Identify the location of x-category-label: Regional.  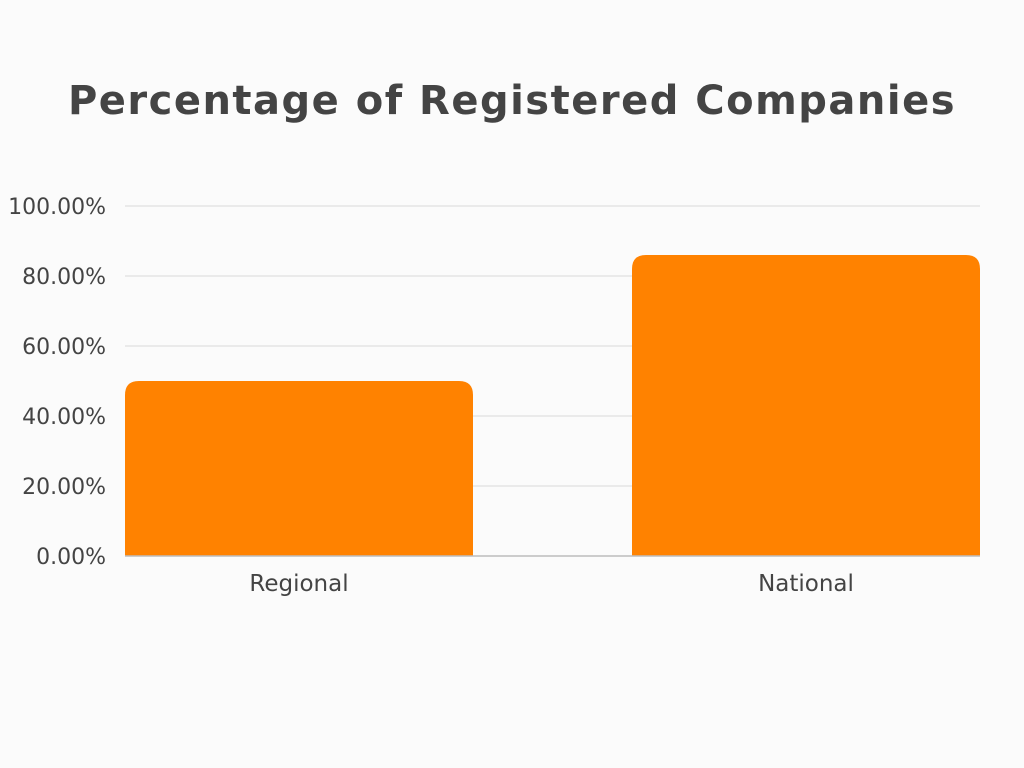
(298, 584).